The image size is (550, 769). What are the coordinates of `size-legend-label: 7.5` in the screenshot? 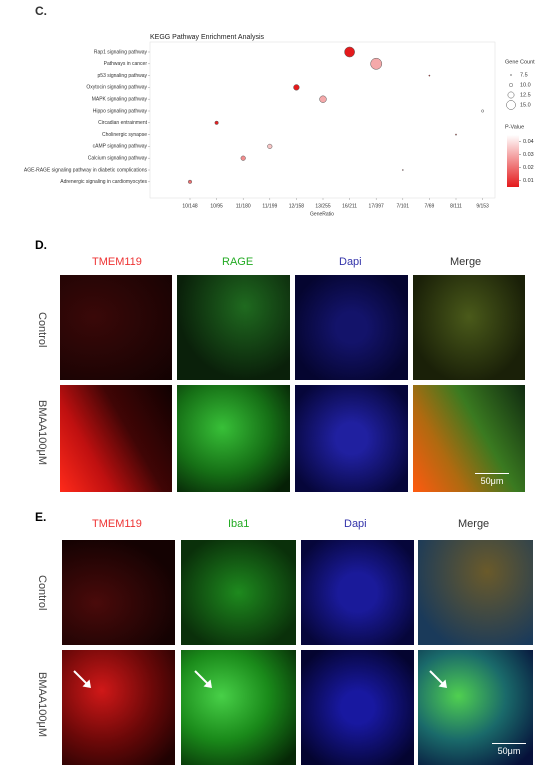 It's located at (524, 75).